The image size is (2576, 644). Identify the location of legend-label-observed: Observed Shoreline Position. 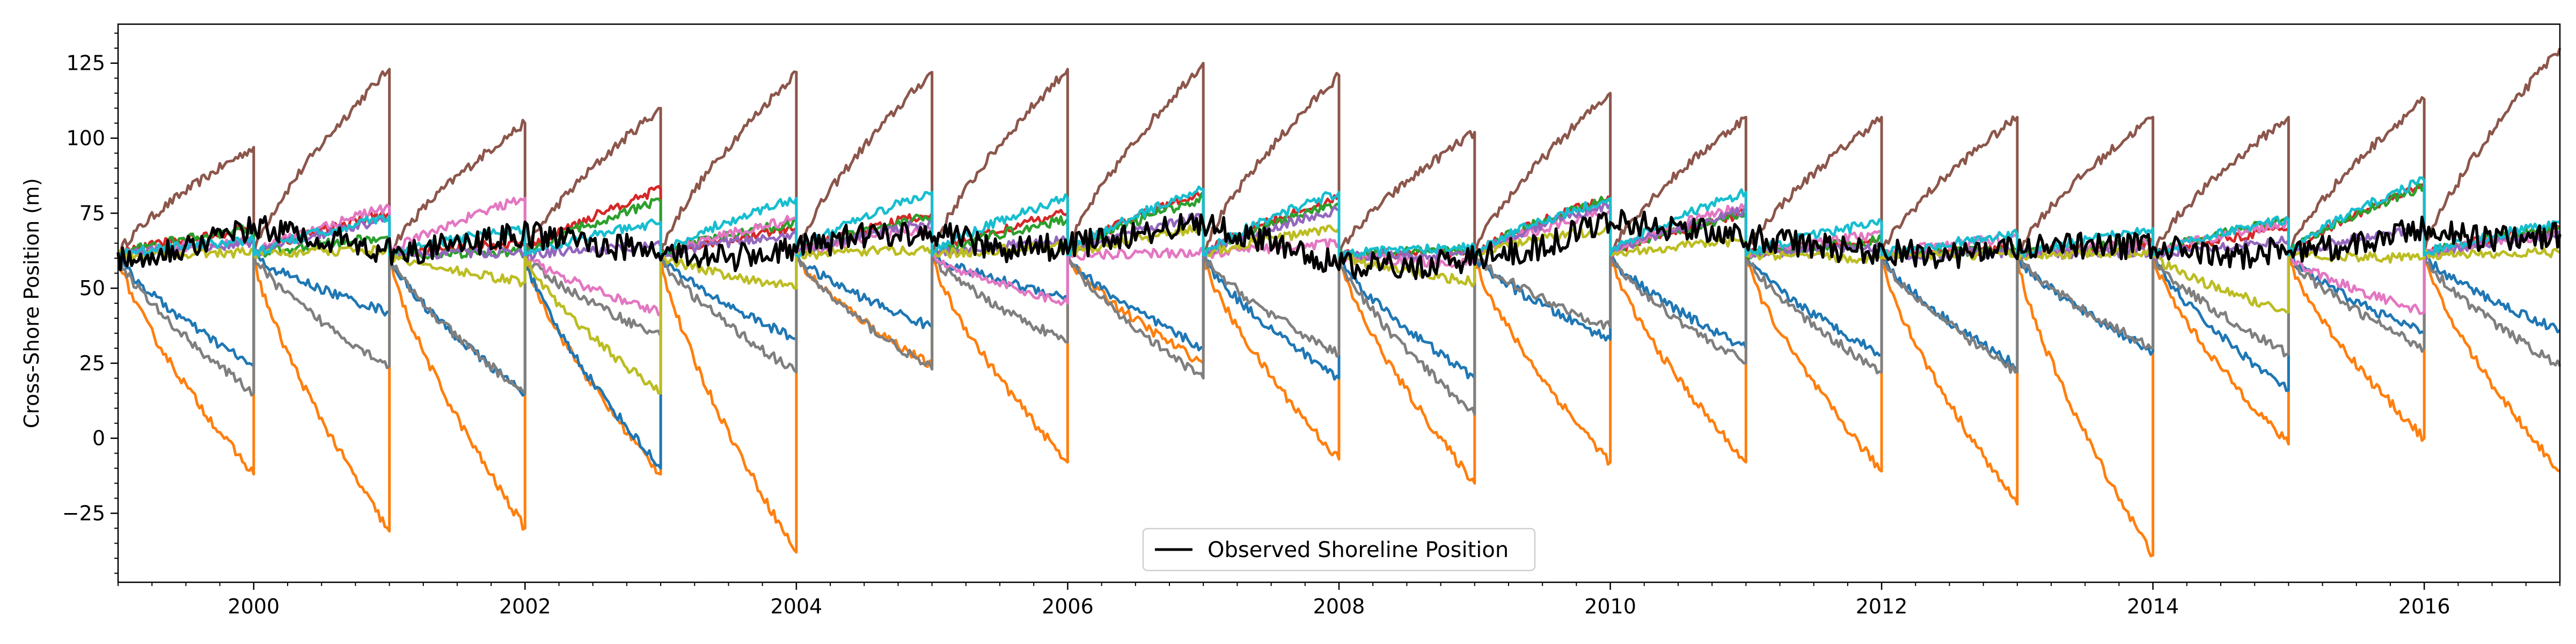
(1358, 550).